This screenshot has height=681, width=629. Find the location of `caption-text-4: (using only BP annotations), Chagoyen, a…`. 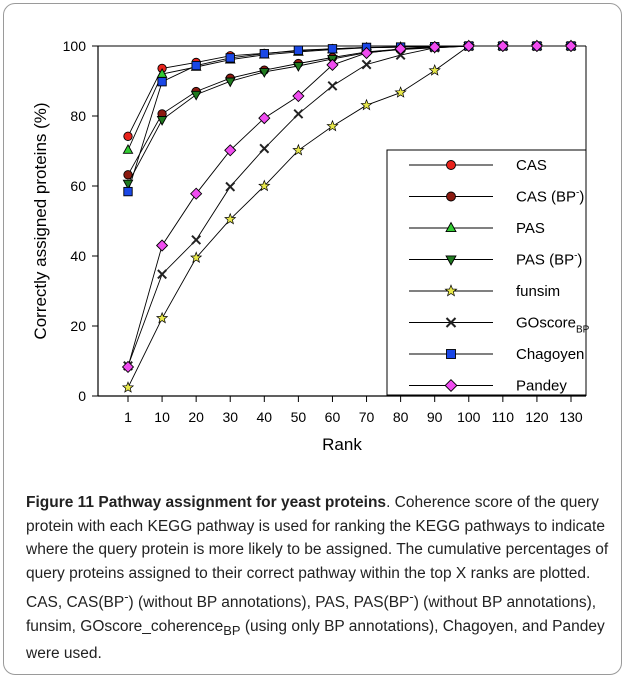

caption-text-4: (using only BP annotations), Chagoyen, a… is located at coordinates (315, 640).